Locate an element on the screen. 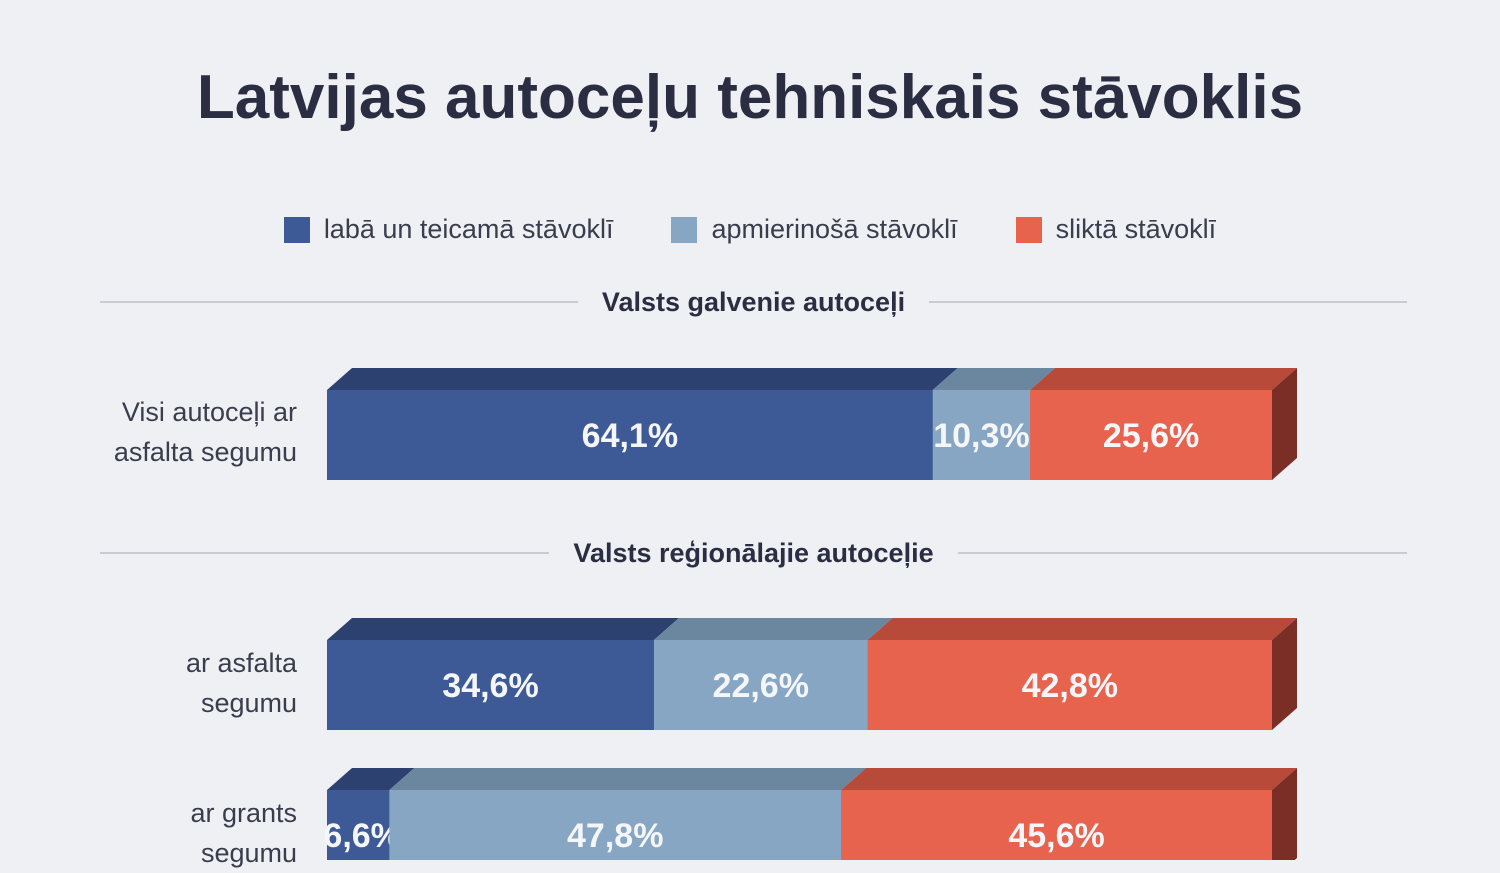 This screenshot has height=873, width=1500. bar-value-label: 6,6% is located at coordinates (362, 836).